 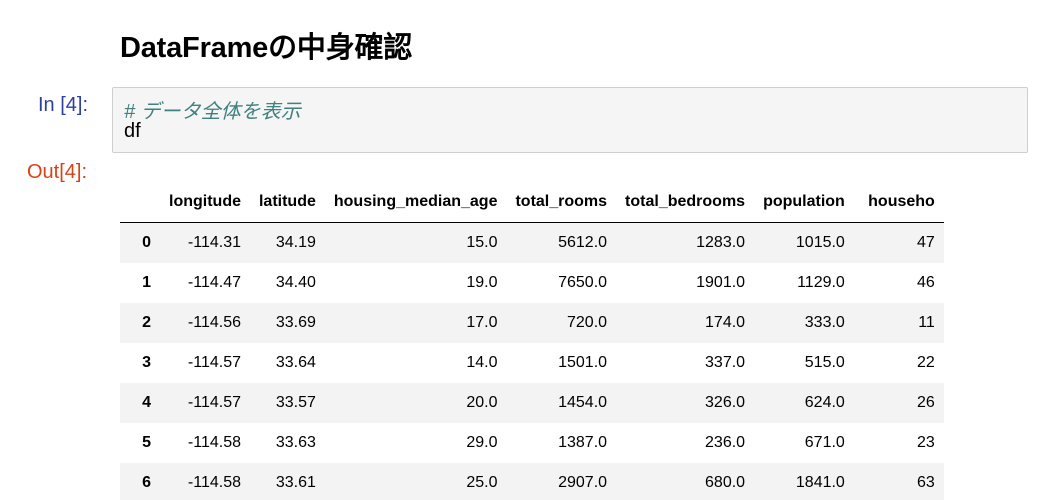 I want to click on table-cell: 33.69, so click(x=295, y=322).